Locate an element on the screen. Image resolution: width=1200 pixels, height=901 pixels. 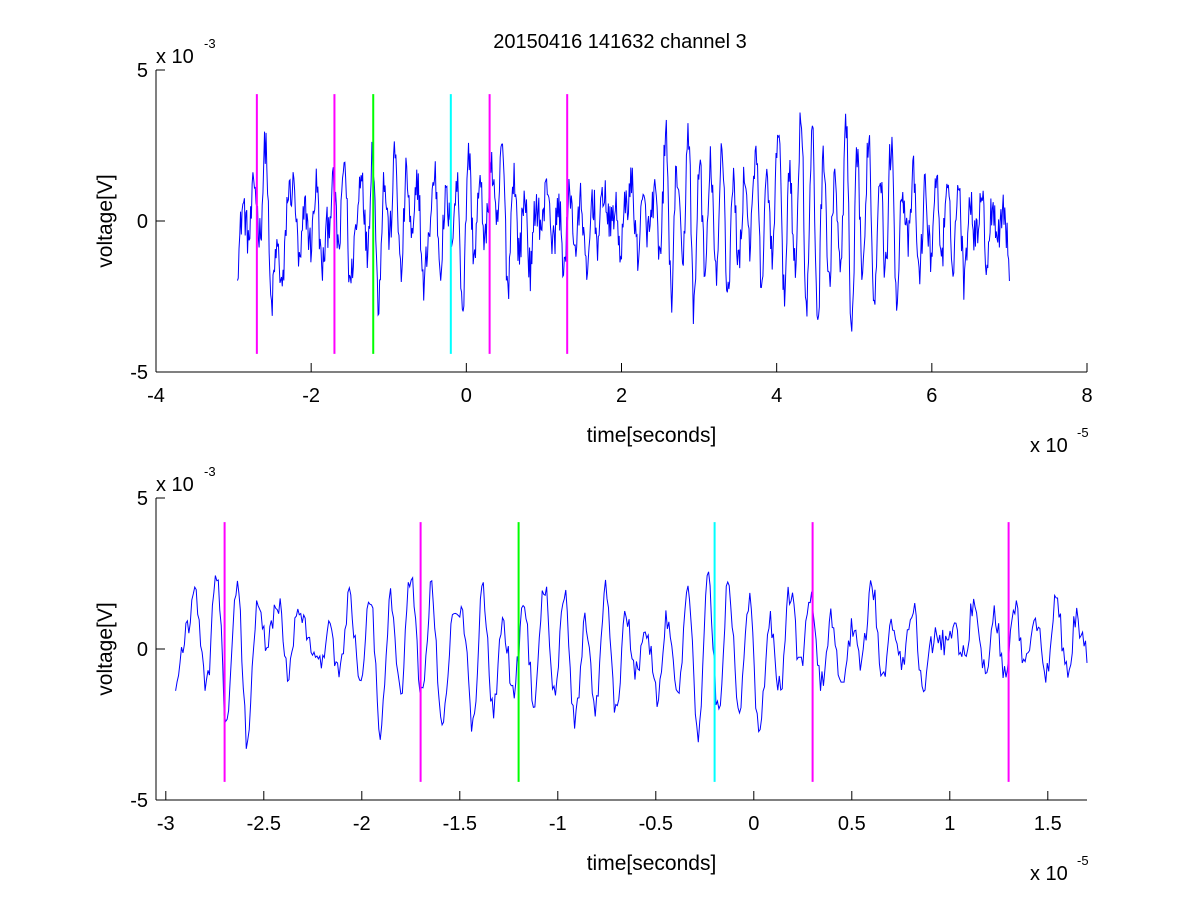
top-y-tick-label: 0 is located at coordinates (142, 222).